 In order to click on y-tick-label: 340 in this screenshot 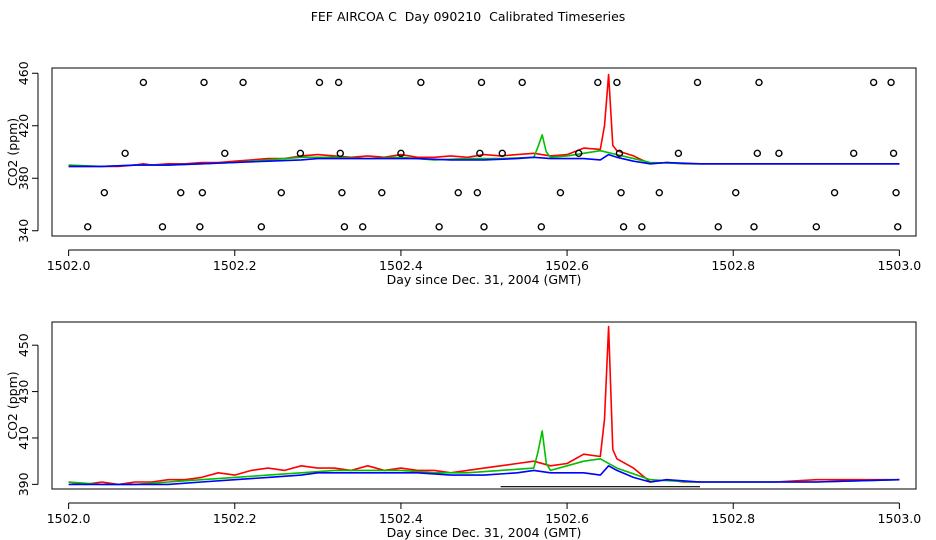, I will do `click(23, 231)`.